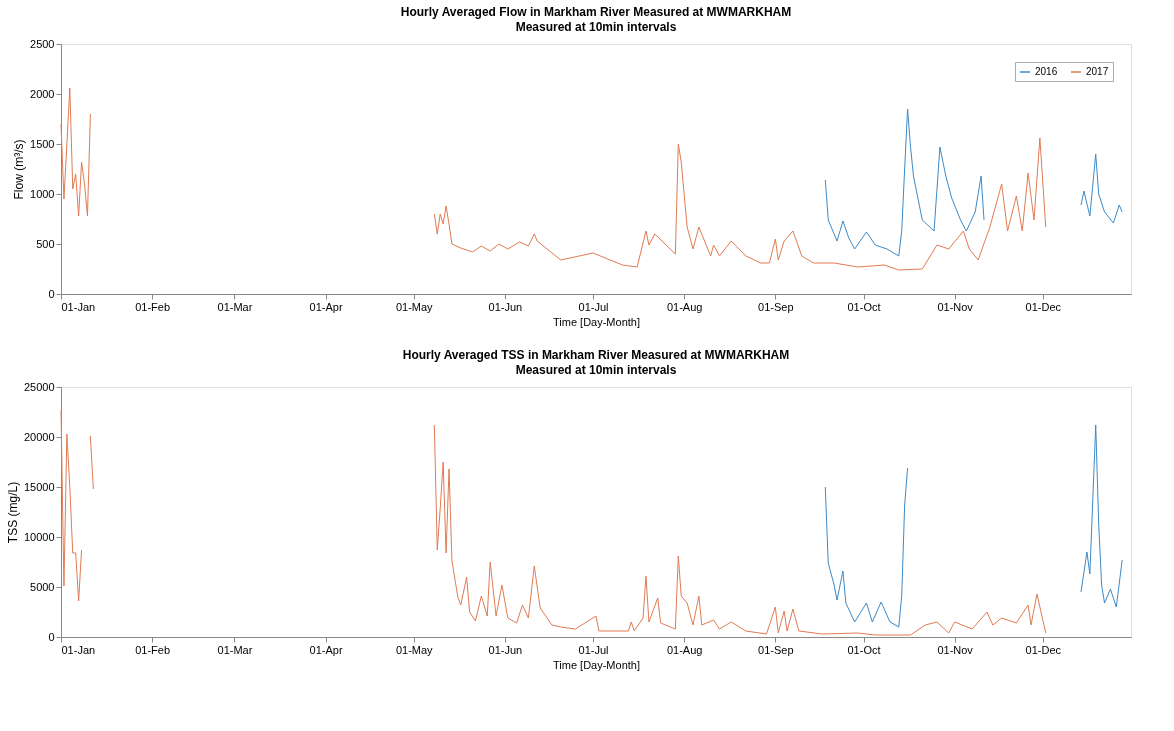 Image resolution: width=1174 pixels, height=731 pixels. Describe the element at coordinates (42, 193) in the screenshot. I see `y-tick-label: 1000` at that location.